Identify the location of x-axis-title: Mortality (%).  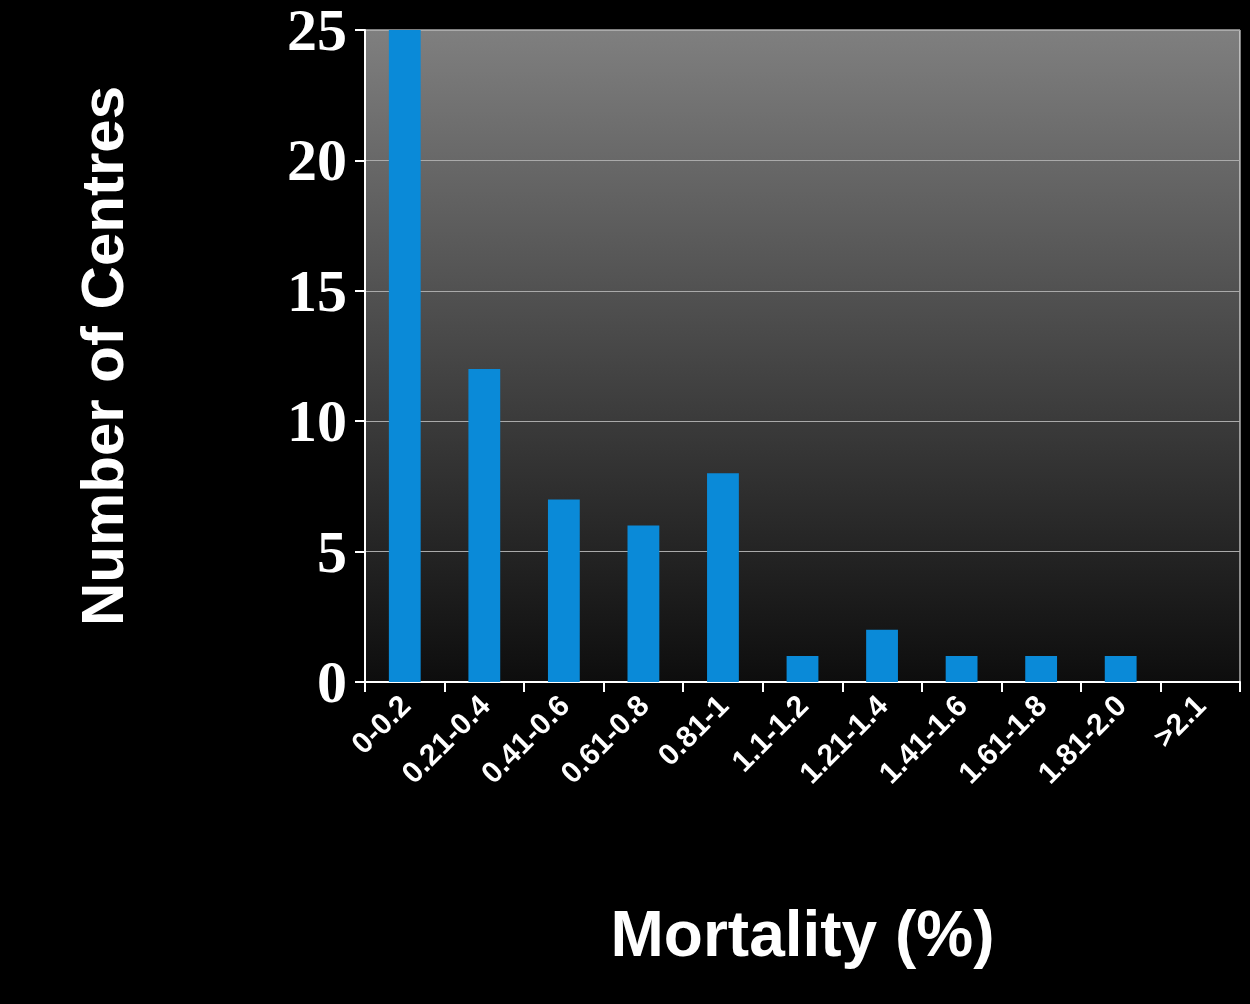
(802, 934).